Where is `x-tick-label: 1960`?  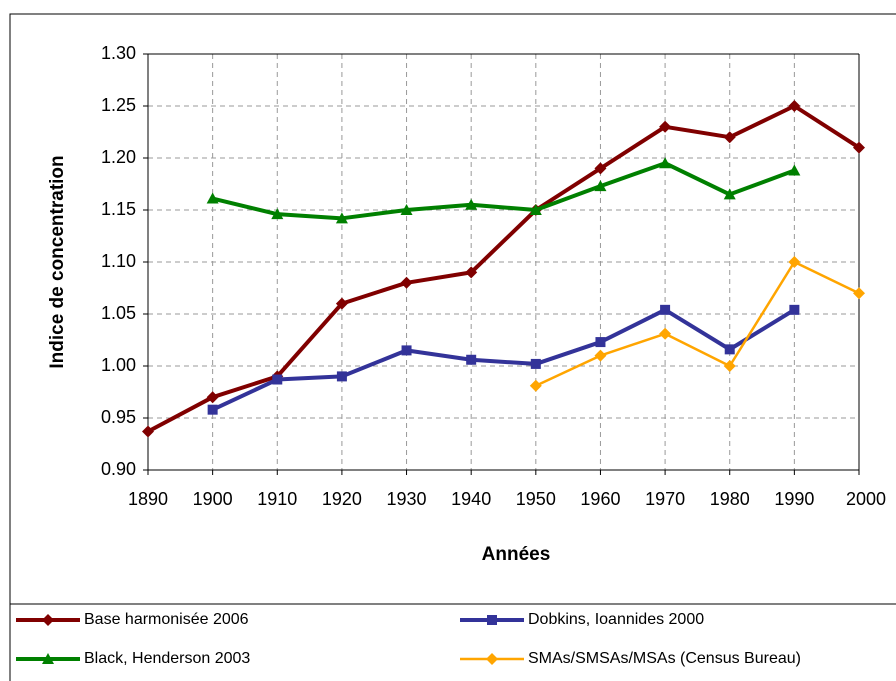 x-tick-label: 1960 is located at coordinates (600, 499).